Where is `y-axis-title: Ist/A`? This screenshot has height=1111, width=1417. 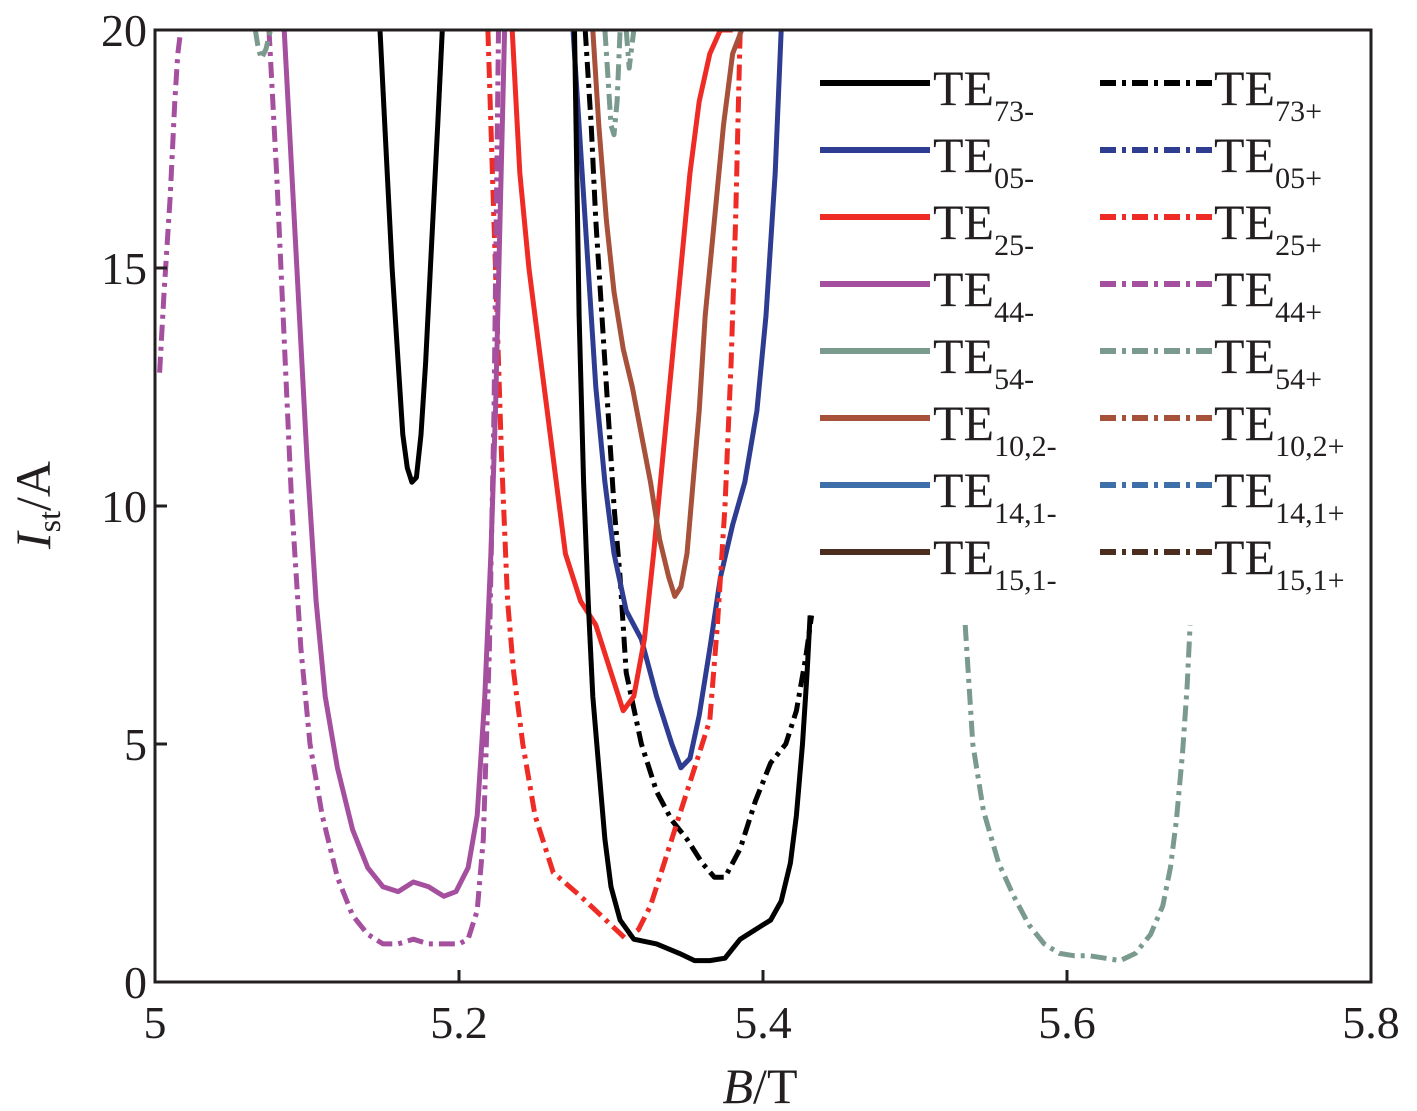
y-axis-title: Ist/A is located at coordinates (36, 505).